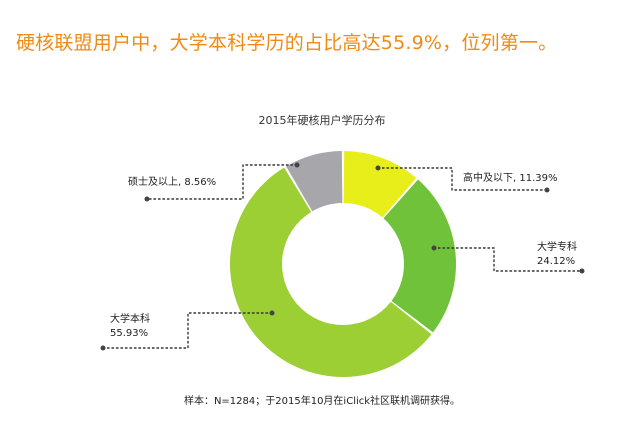 The width and height of the screenshot is (644, 421). Describe the element at coordinates (434, 248) in the screenshot. I see `leader-dot-college-start` at that location.